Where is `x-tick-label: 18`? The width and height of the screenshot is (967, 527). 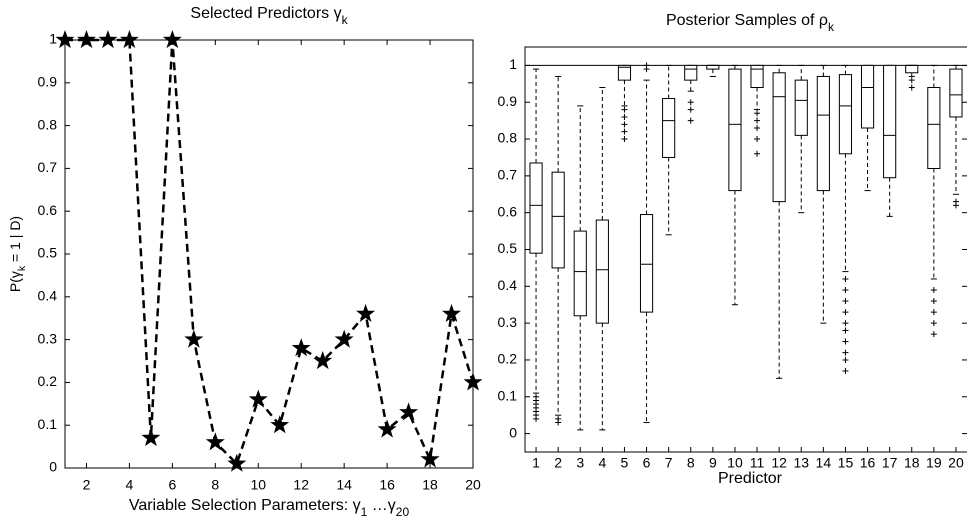 x-tick-label: 18 is located at coordinates (912, 463).